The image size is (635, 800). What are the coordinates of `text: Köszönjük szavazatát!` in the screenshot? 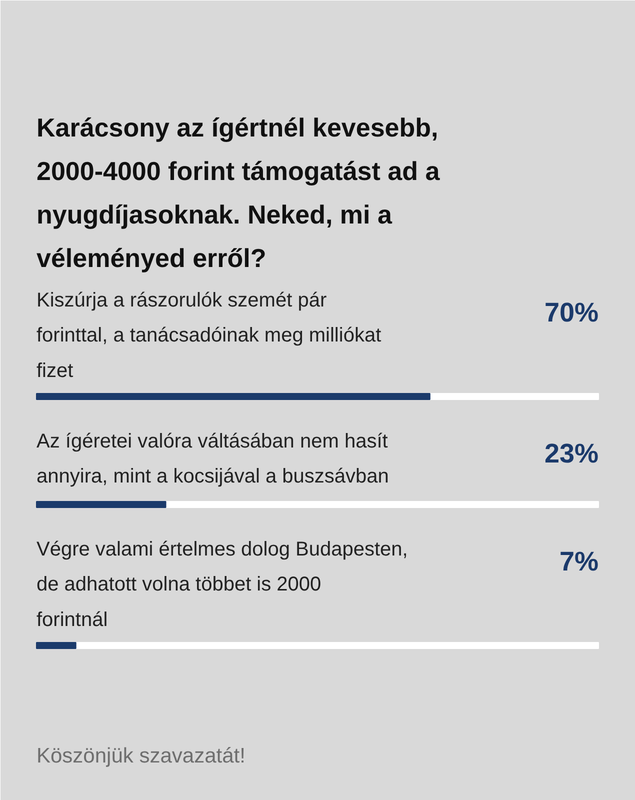 It's located at (141, 756).